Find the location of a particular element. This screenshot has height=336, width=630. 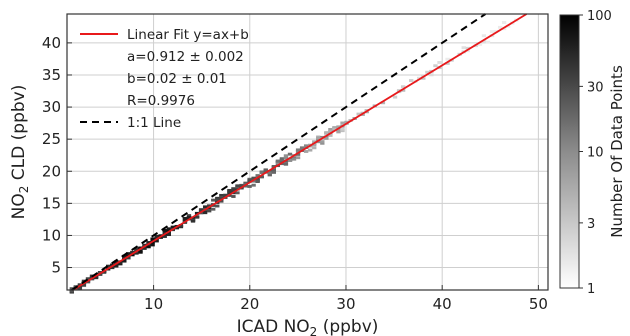

y-tick-label: 10 is located at coordinates (51, 235).